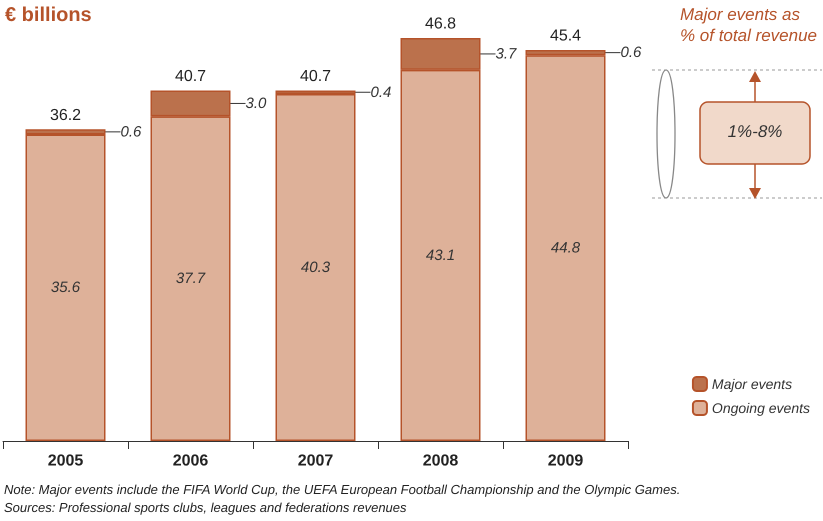 The width and height of the screenshot is (823, 521). Describe the element at coordinates (507, 53) in the screenshot. I see `data-label: 3.7` at that location.